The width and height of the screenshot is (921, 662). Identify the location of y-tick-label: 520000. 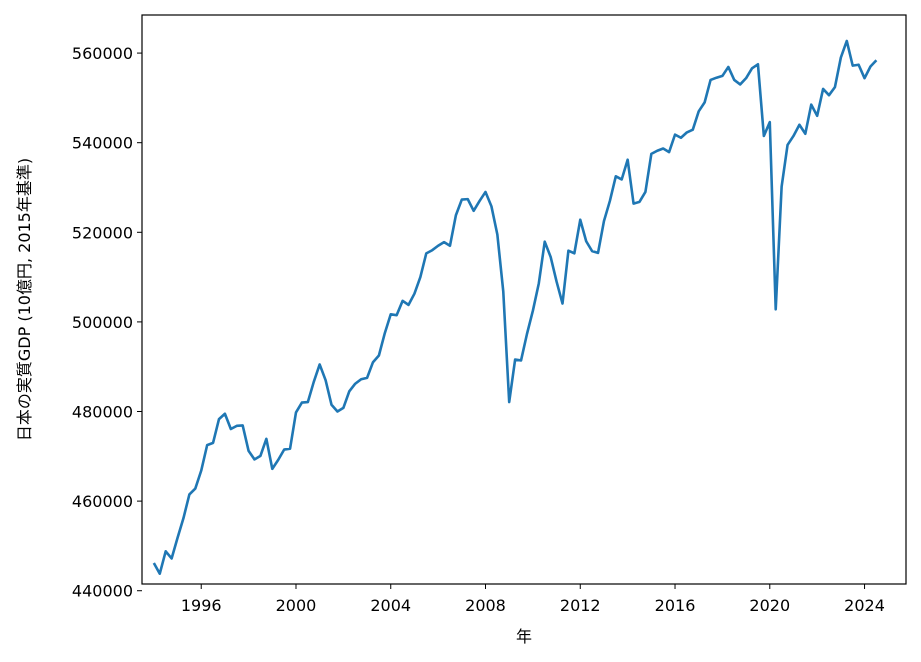
(102, 232).